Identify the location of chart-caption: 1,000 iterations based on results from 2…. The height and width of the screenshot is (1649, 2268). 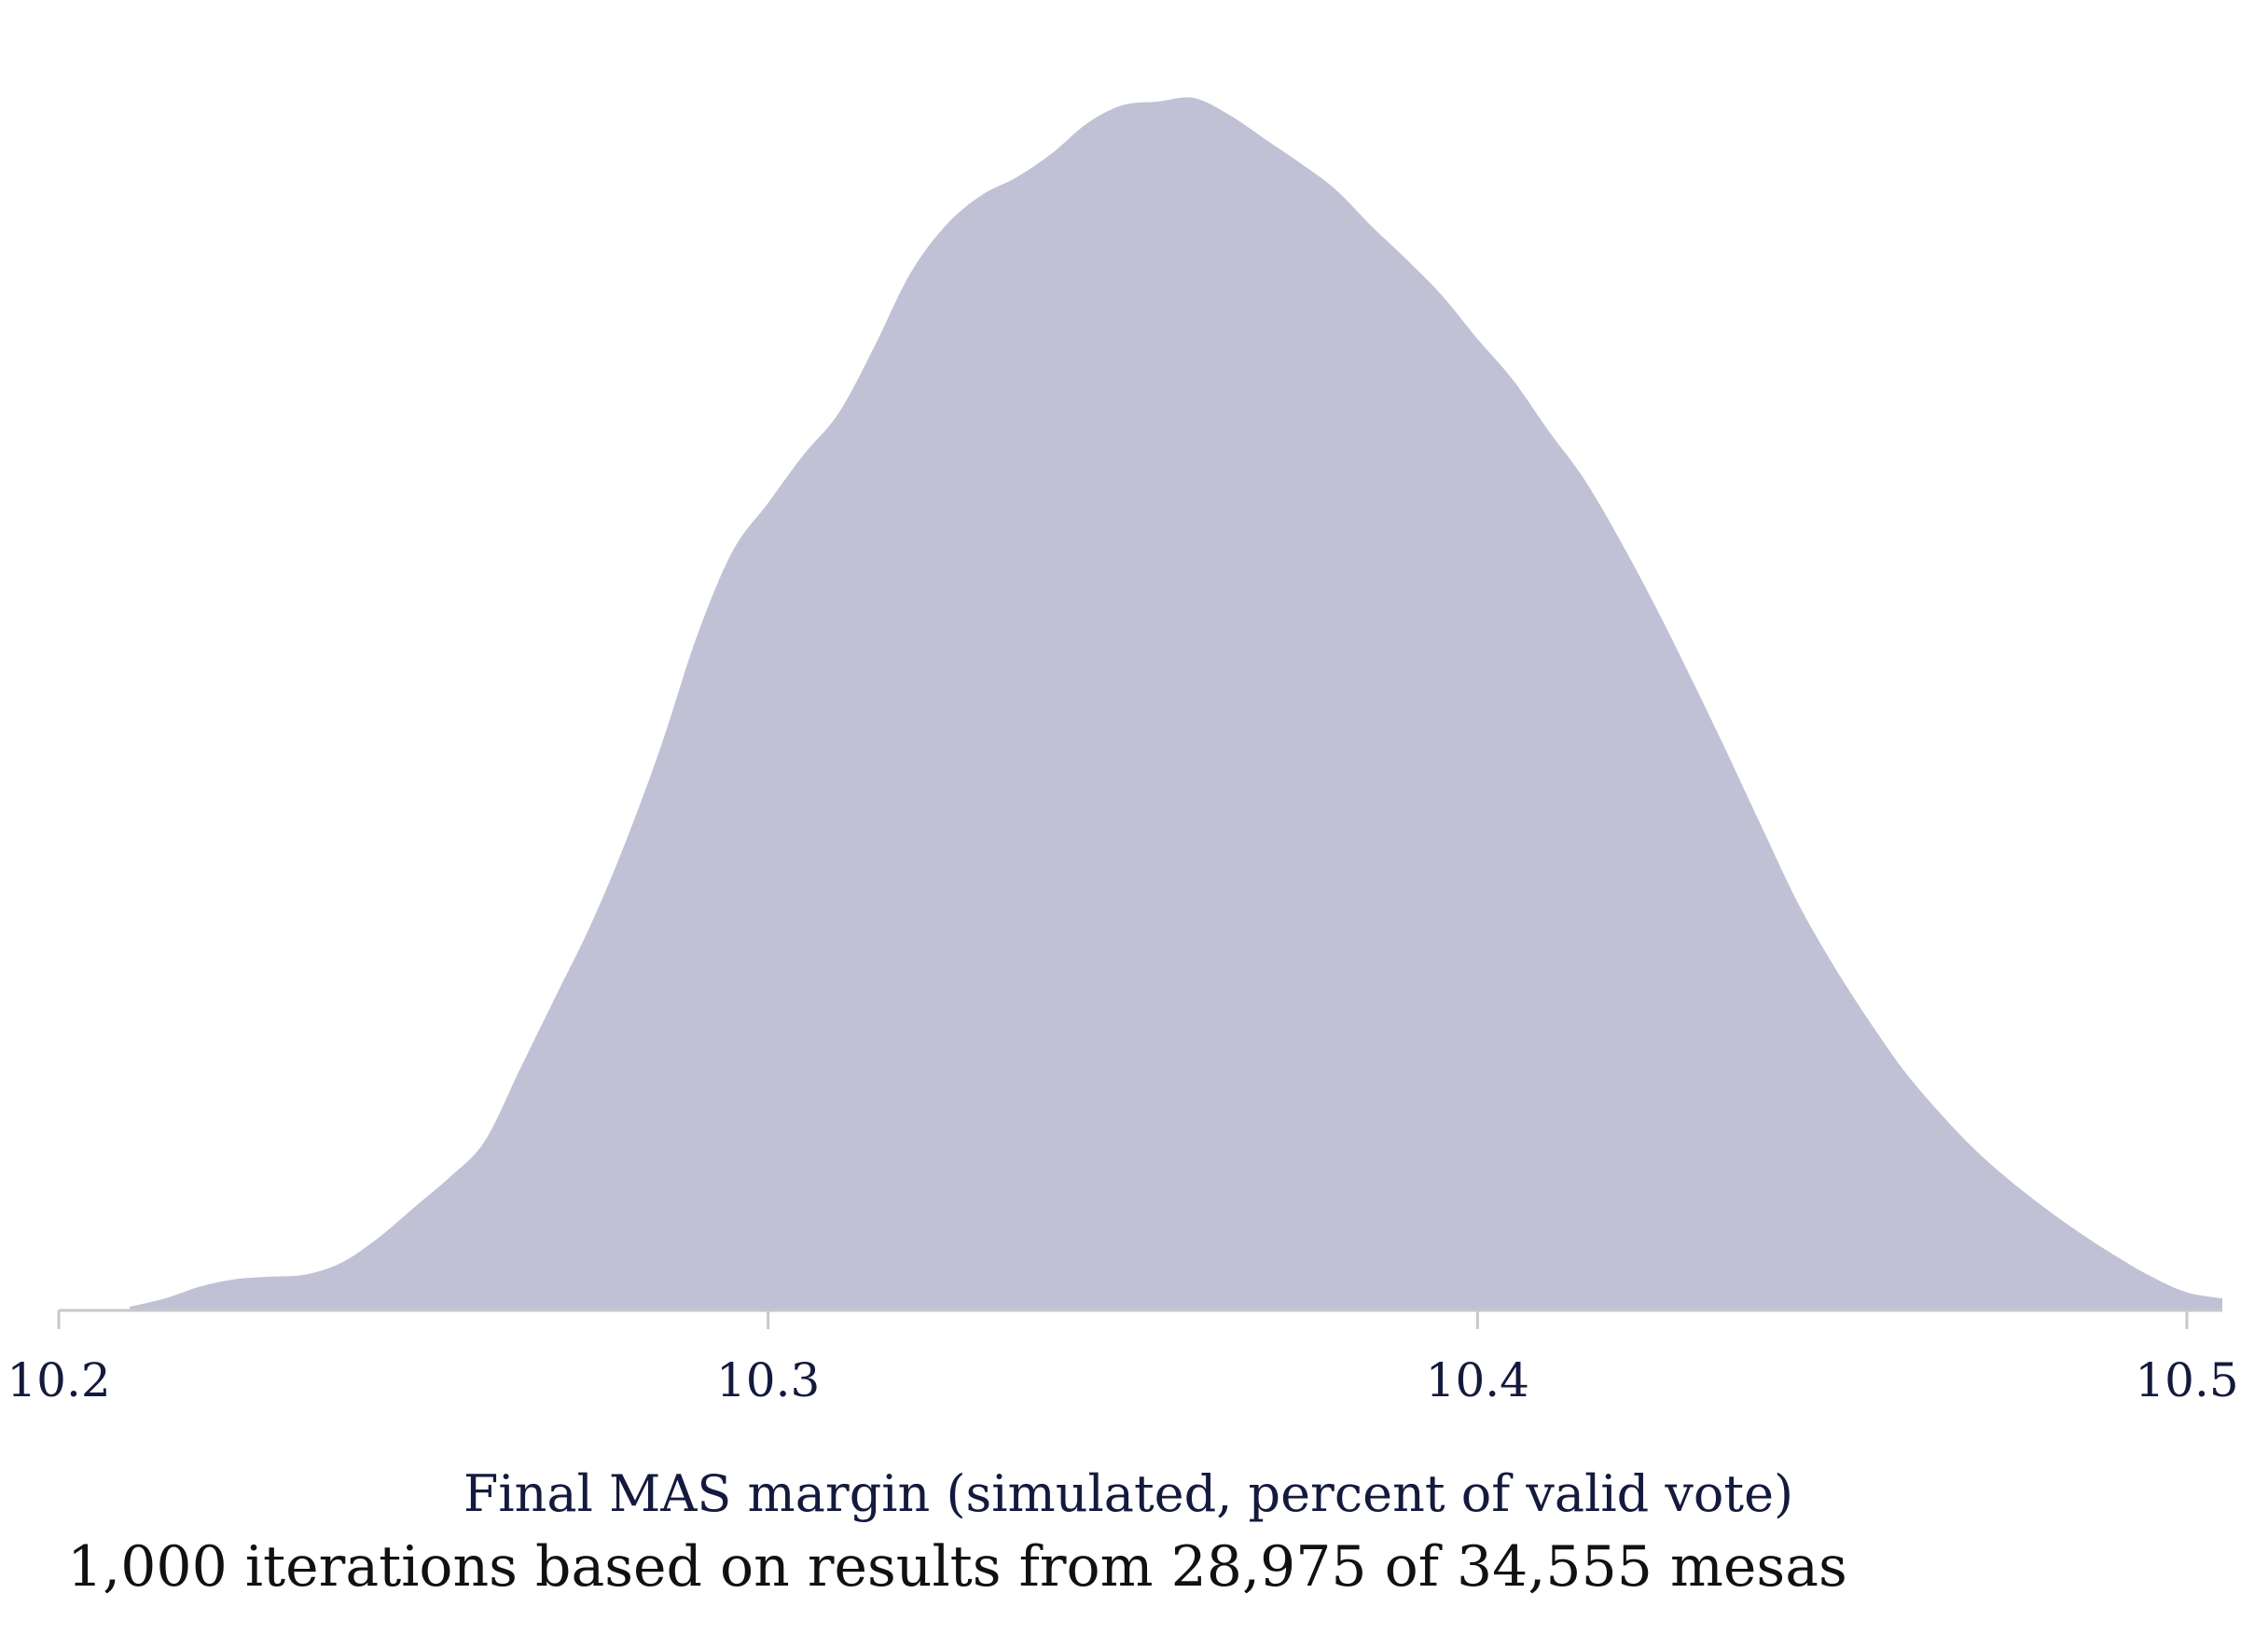
(957, 1567).